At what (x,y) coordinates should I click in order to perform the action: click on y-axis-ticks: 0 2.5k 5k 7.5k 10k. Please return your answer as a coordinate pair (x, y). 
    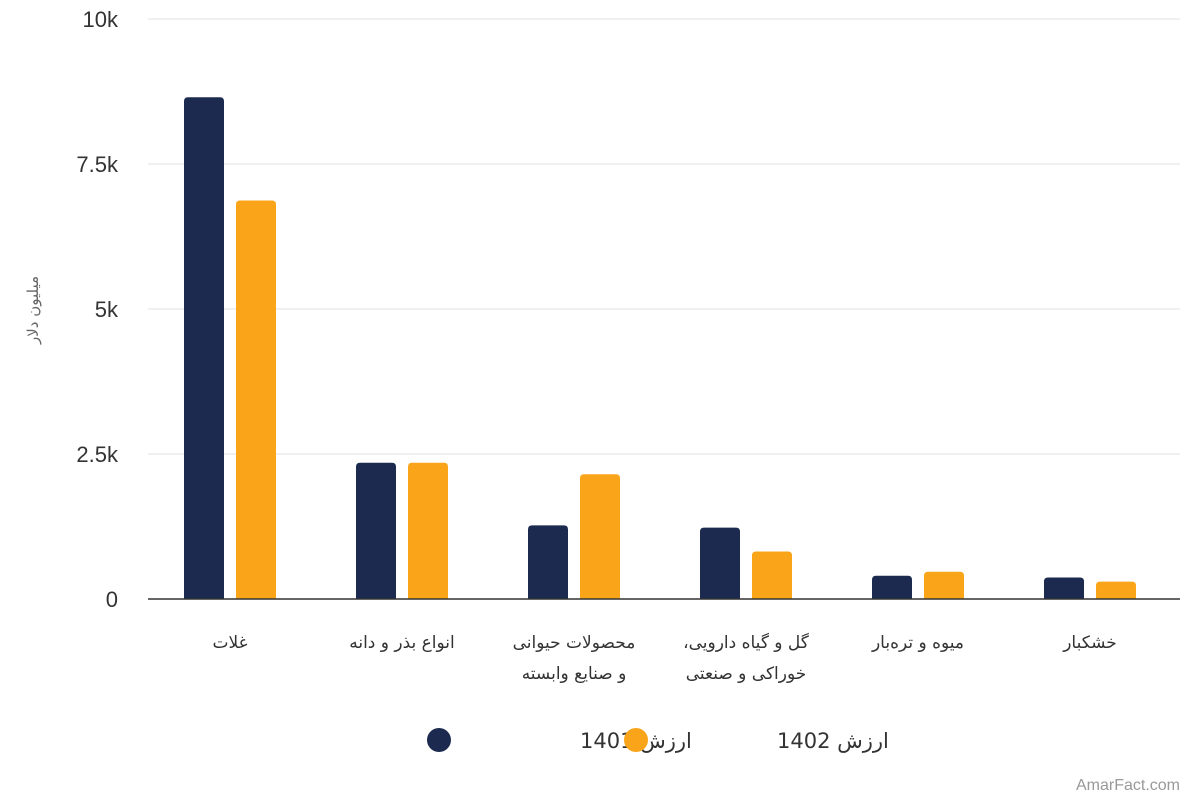
    Looking at the image, I should click on (97, 309).